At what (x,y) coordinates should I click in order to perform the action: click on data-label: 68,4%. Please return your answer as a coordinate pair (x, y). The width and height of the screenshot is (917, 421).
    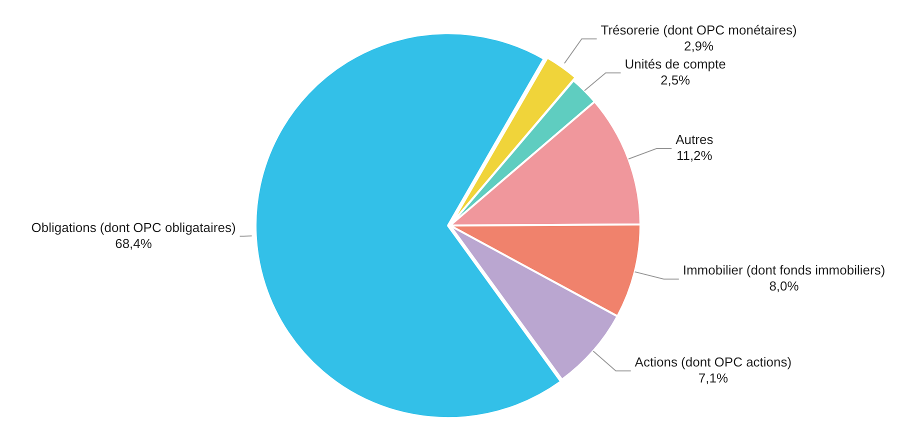
    Looking at the image, I should click on (133, 243).